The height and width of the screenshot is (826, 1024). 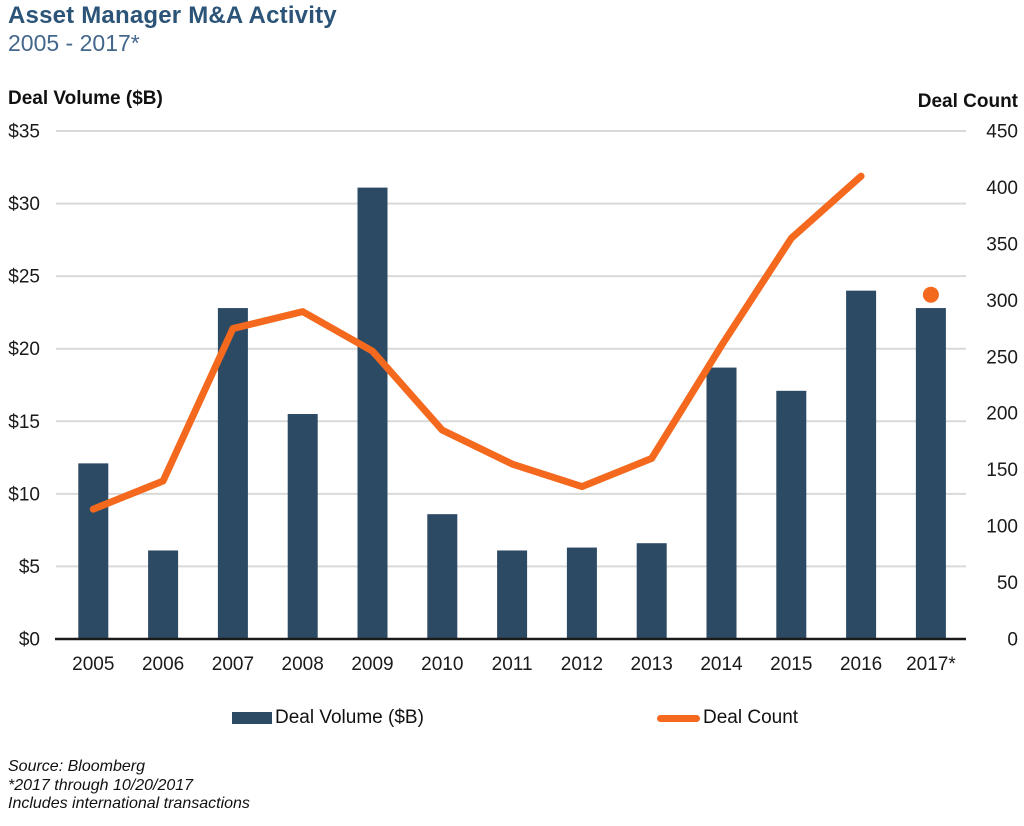 What do you see at coordinates (24, 422) in the screenshot?
I see `left-axis-tick-label: $15` at bounding box center [24, 422].